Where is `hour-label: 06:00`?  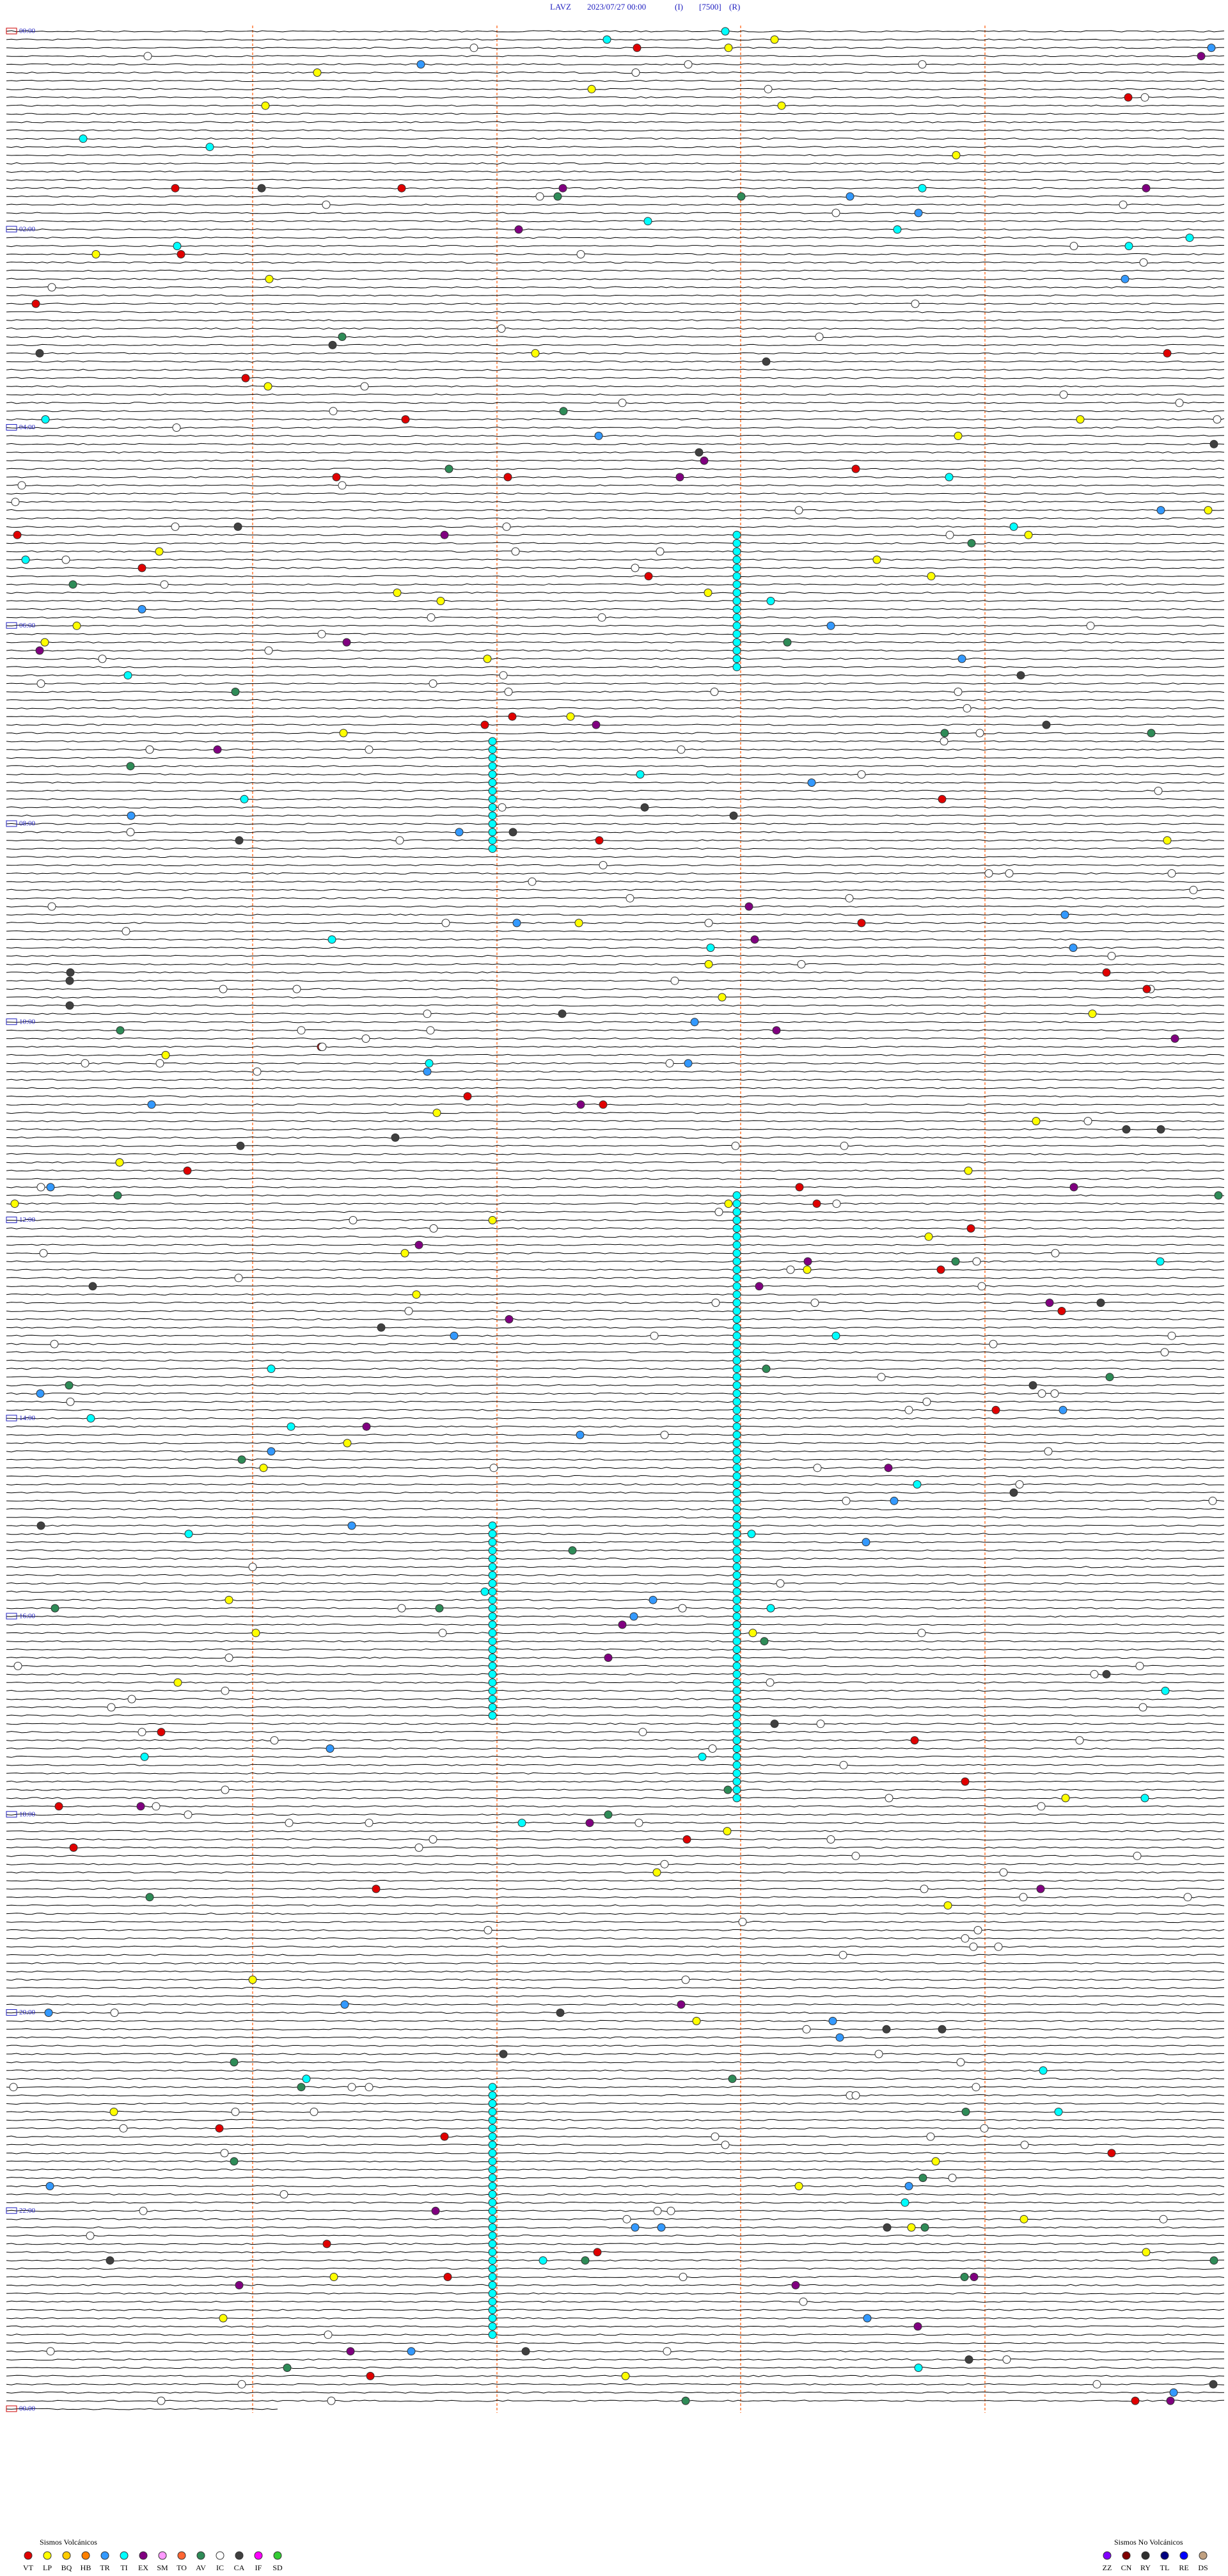 hour-label: 06:00 is located at coordinates (27, 625).